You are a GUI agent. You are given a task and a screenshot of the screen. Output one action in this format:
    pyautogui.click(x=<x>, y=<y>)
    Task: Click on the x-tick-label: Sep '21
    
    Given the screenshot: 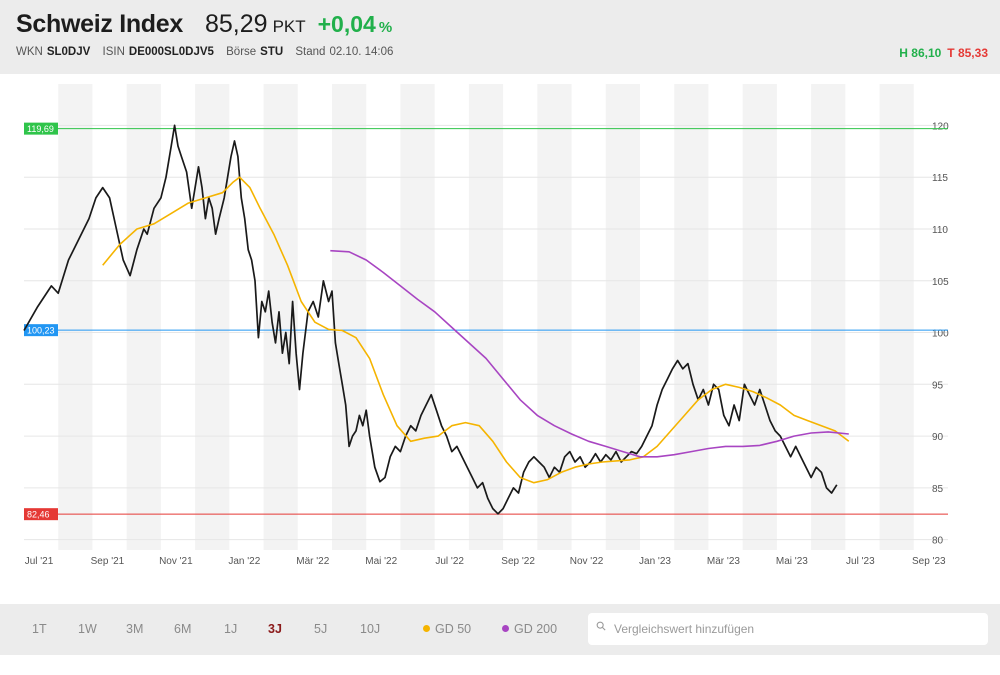 What is the action you would take?
    pyautogui.click(x=108, y=561)
    